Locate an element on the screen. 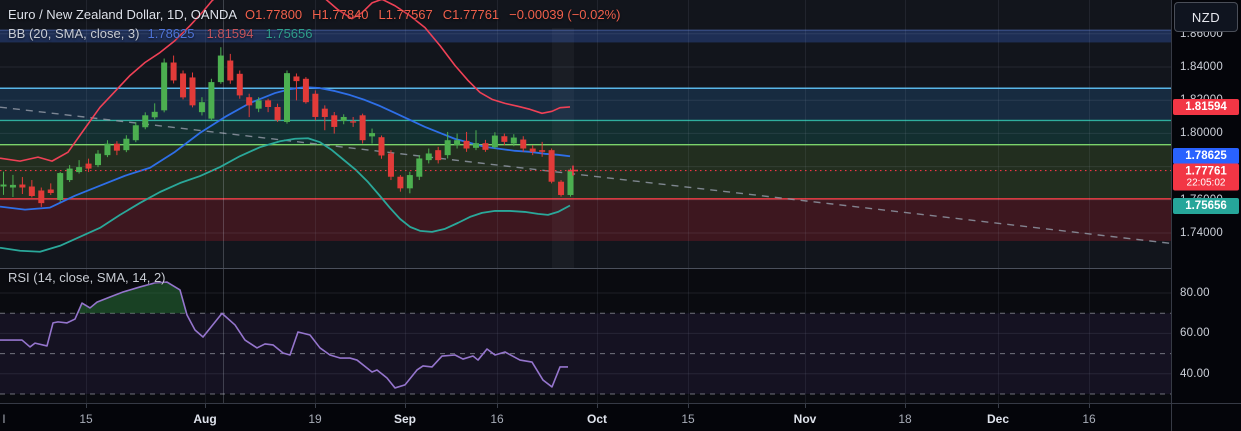  axis-separator is located at coordinates (1171, 215).